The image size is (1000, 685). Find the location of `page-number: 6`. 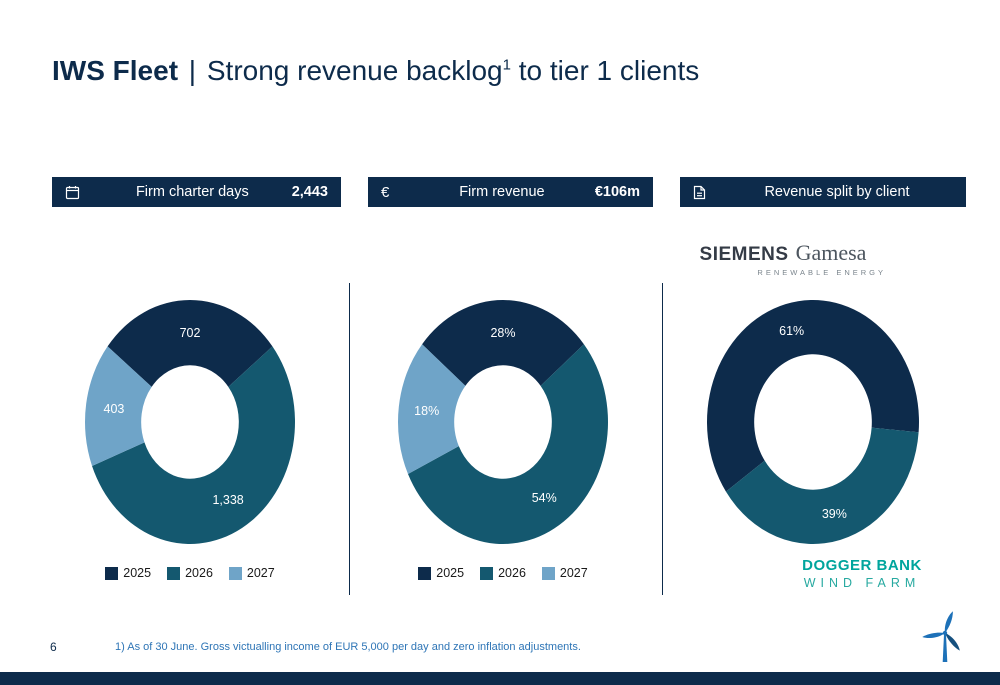

page-number: 6 is located at coordinates (53, 647).